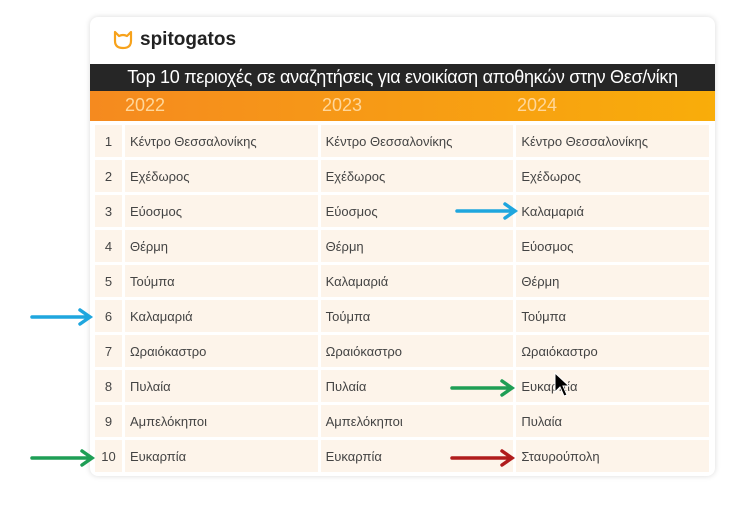 This screenshot has height=508, width=751. I want to click on mouse-cursor-icon, so click(562, 384).